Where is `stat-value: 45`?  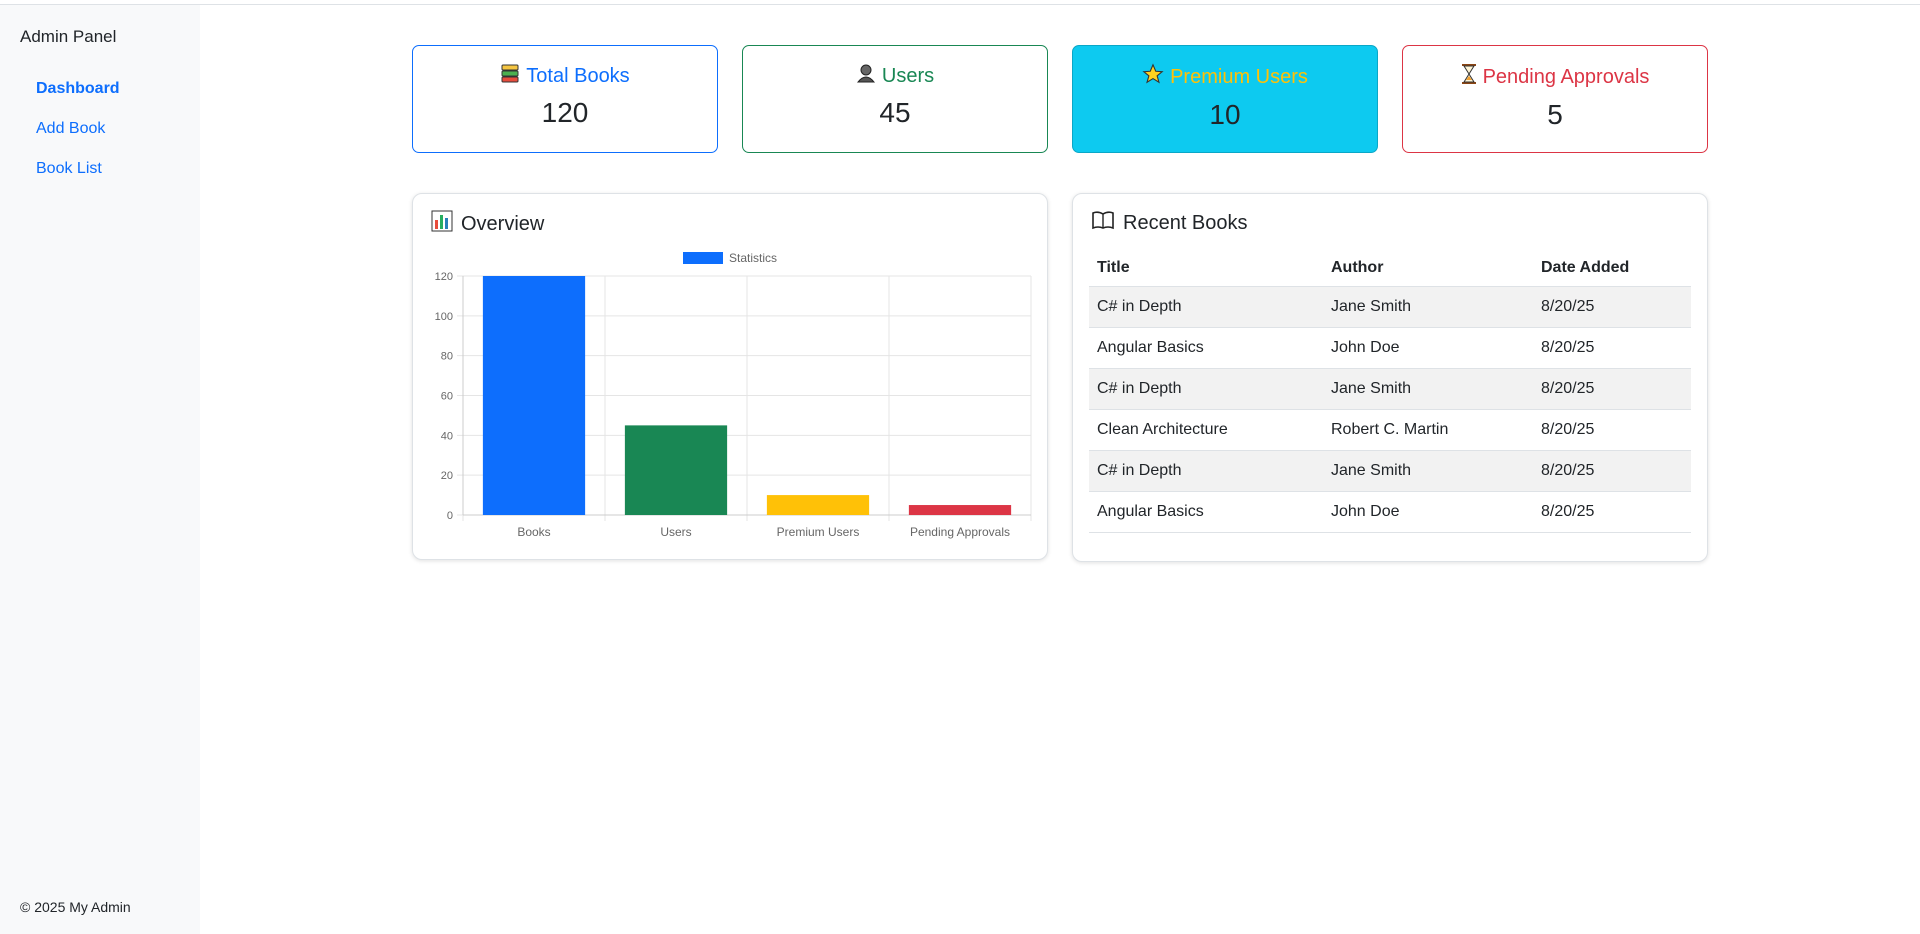
stat-value: 45 is located at coordinates (895, 112).